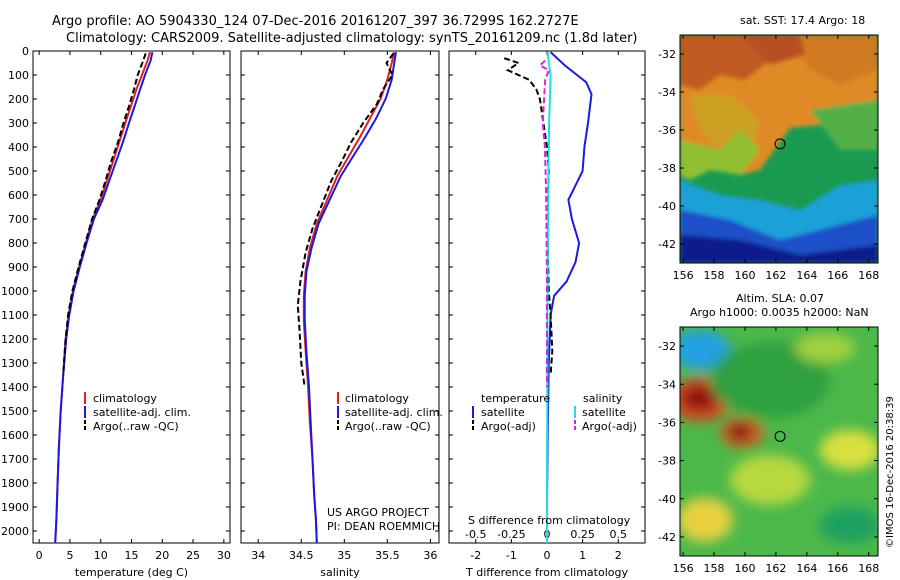 The image size is (900, 580). Describe the element at coordinates (770, 380) in the screenshot. I see `sla-center-green` at that location.